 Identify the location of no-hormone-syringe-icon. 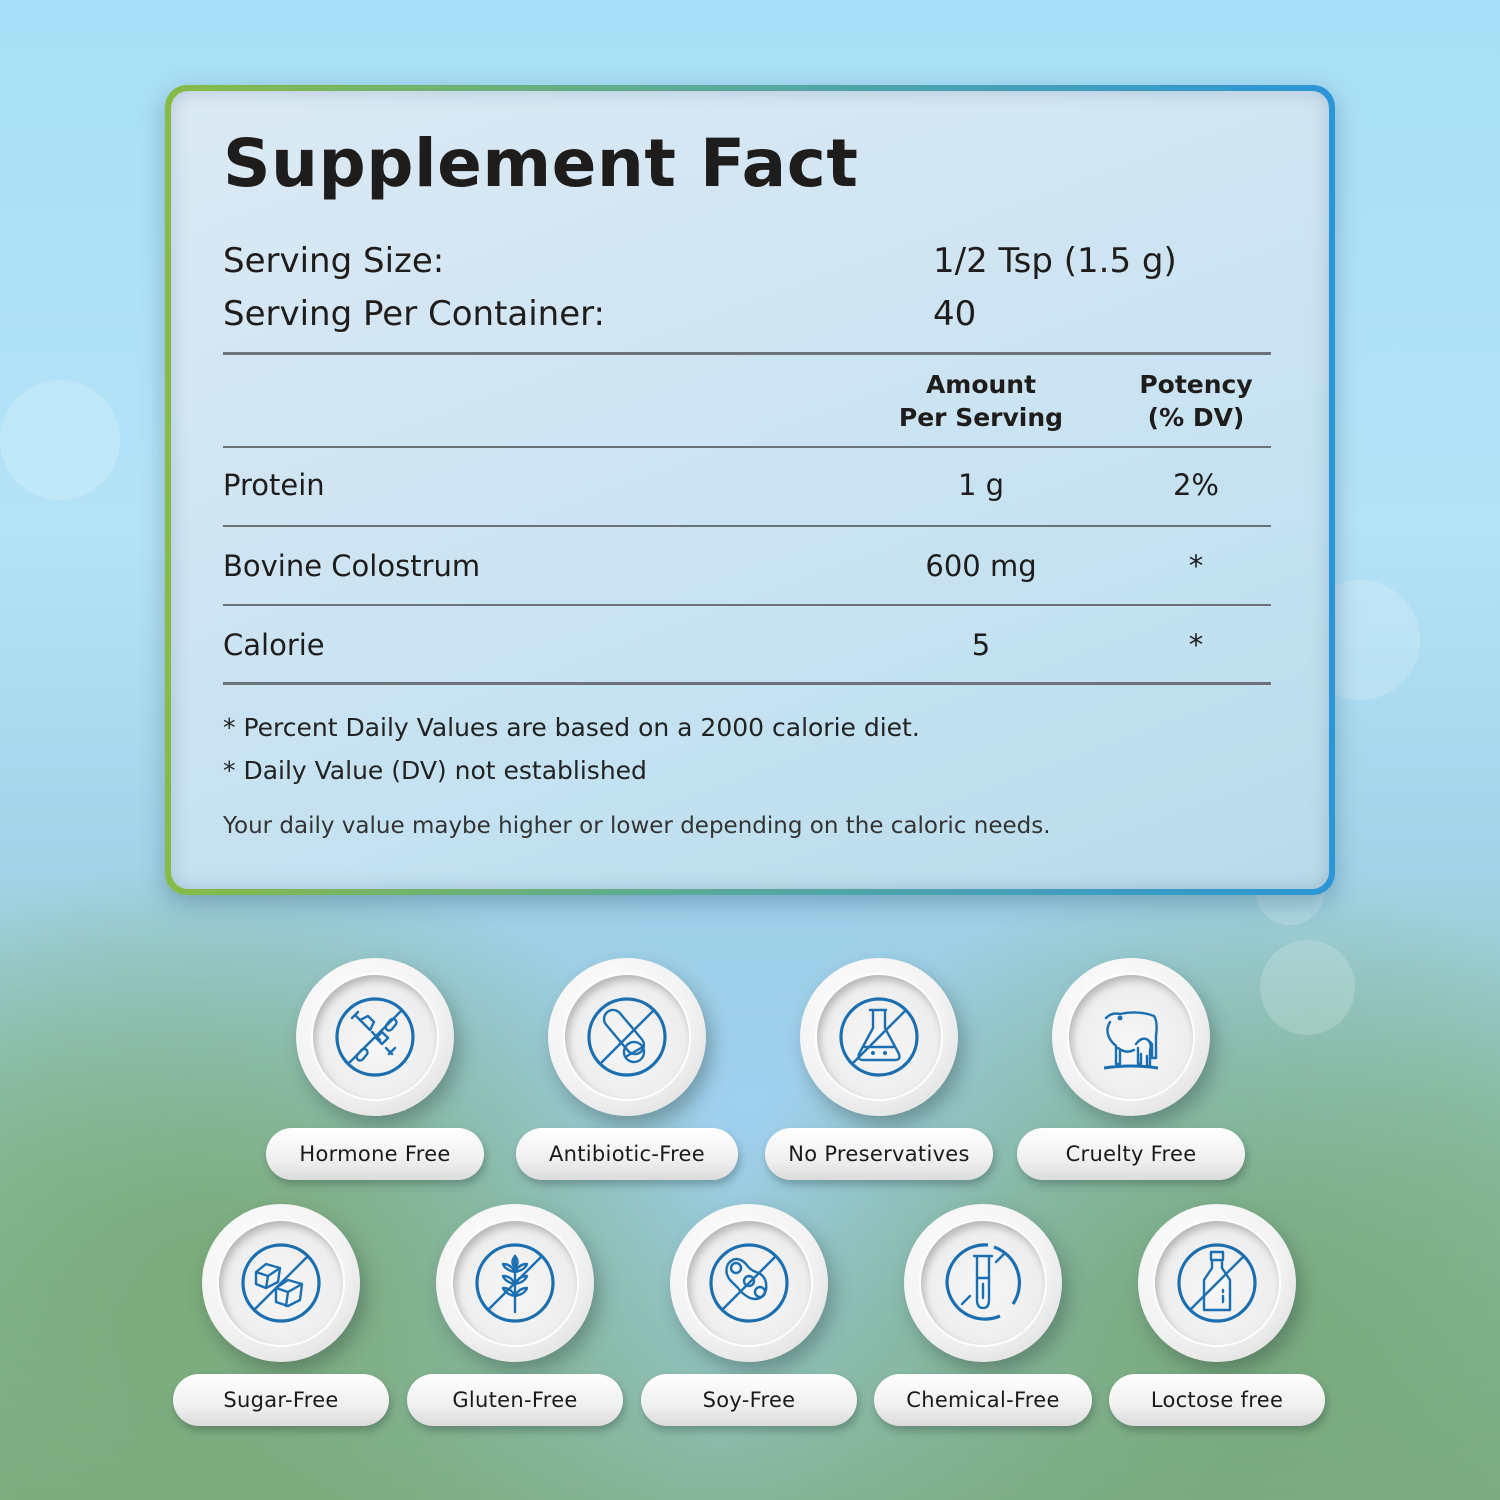
(375, 1037).